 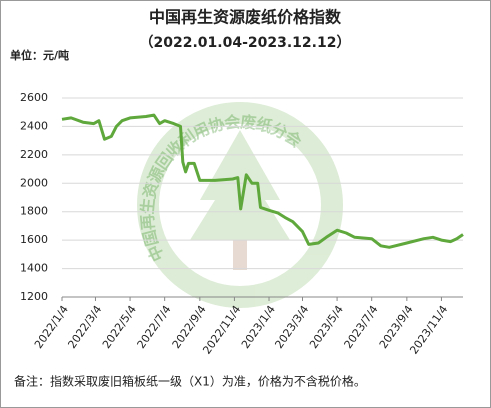 What do you see at coordinates (34, 211) in the screenshot?
I see `y-tick-label: 1800` at bounding box center [34, 211].